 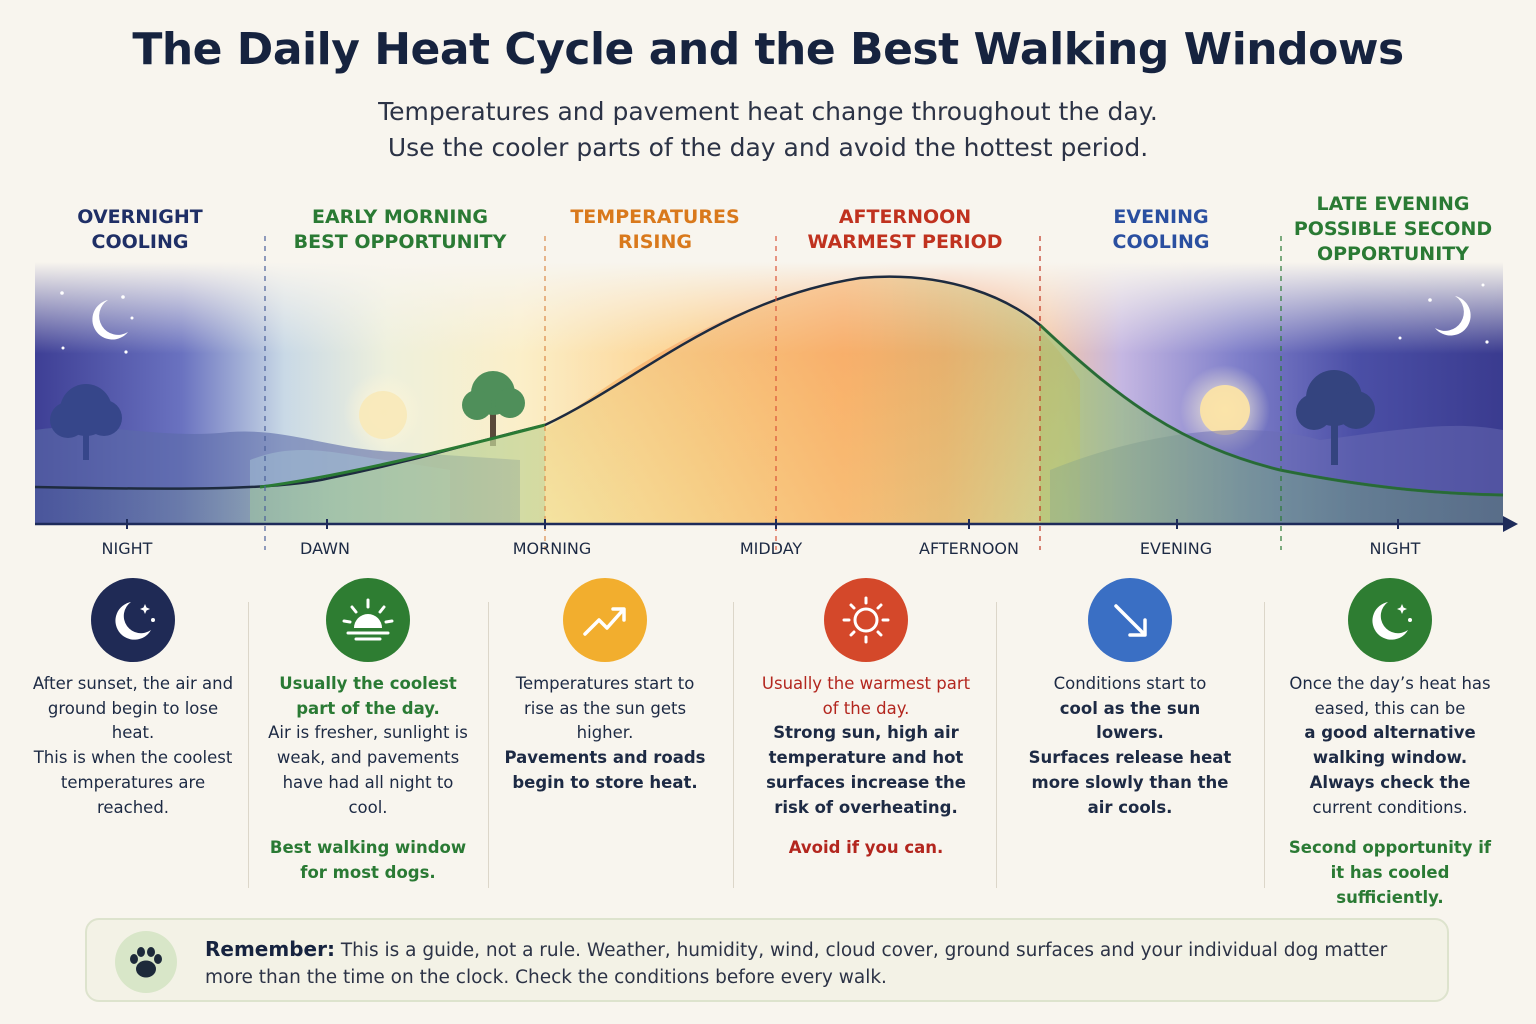 I want to click on phase-line: EARLY MORNING, so click(x=399, y=217).